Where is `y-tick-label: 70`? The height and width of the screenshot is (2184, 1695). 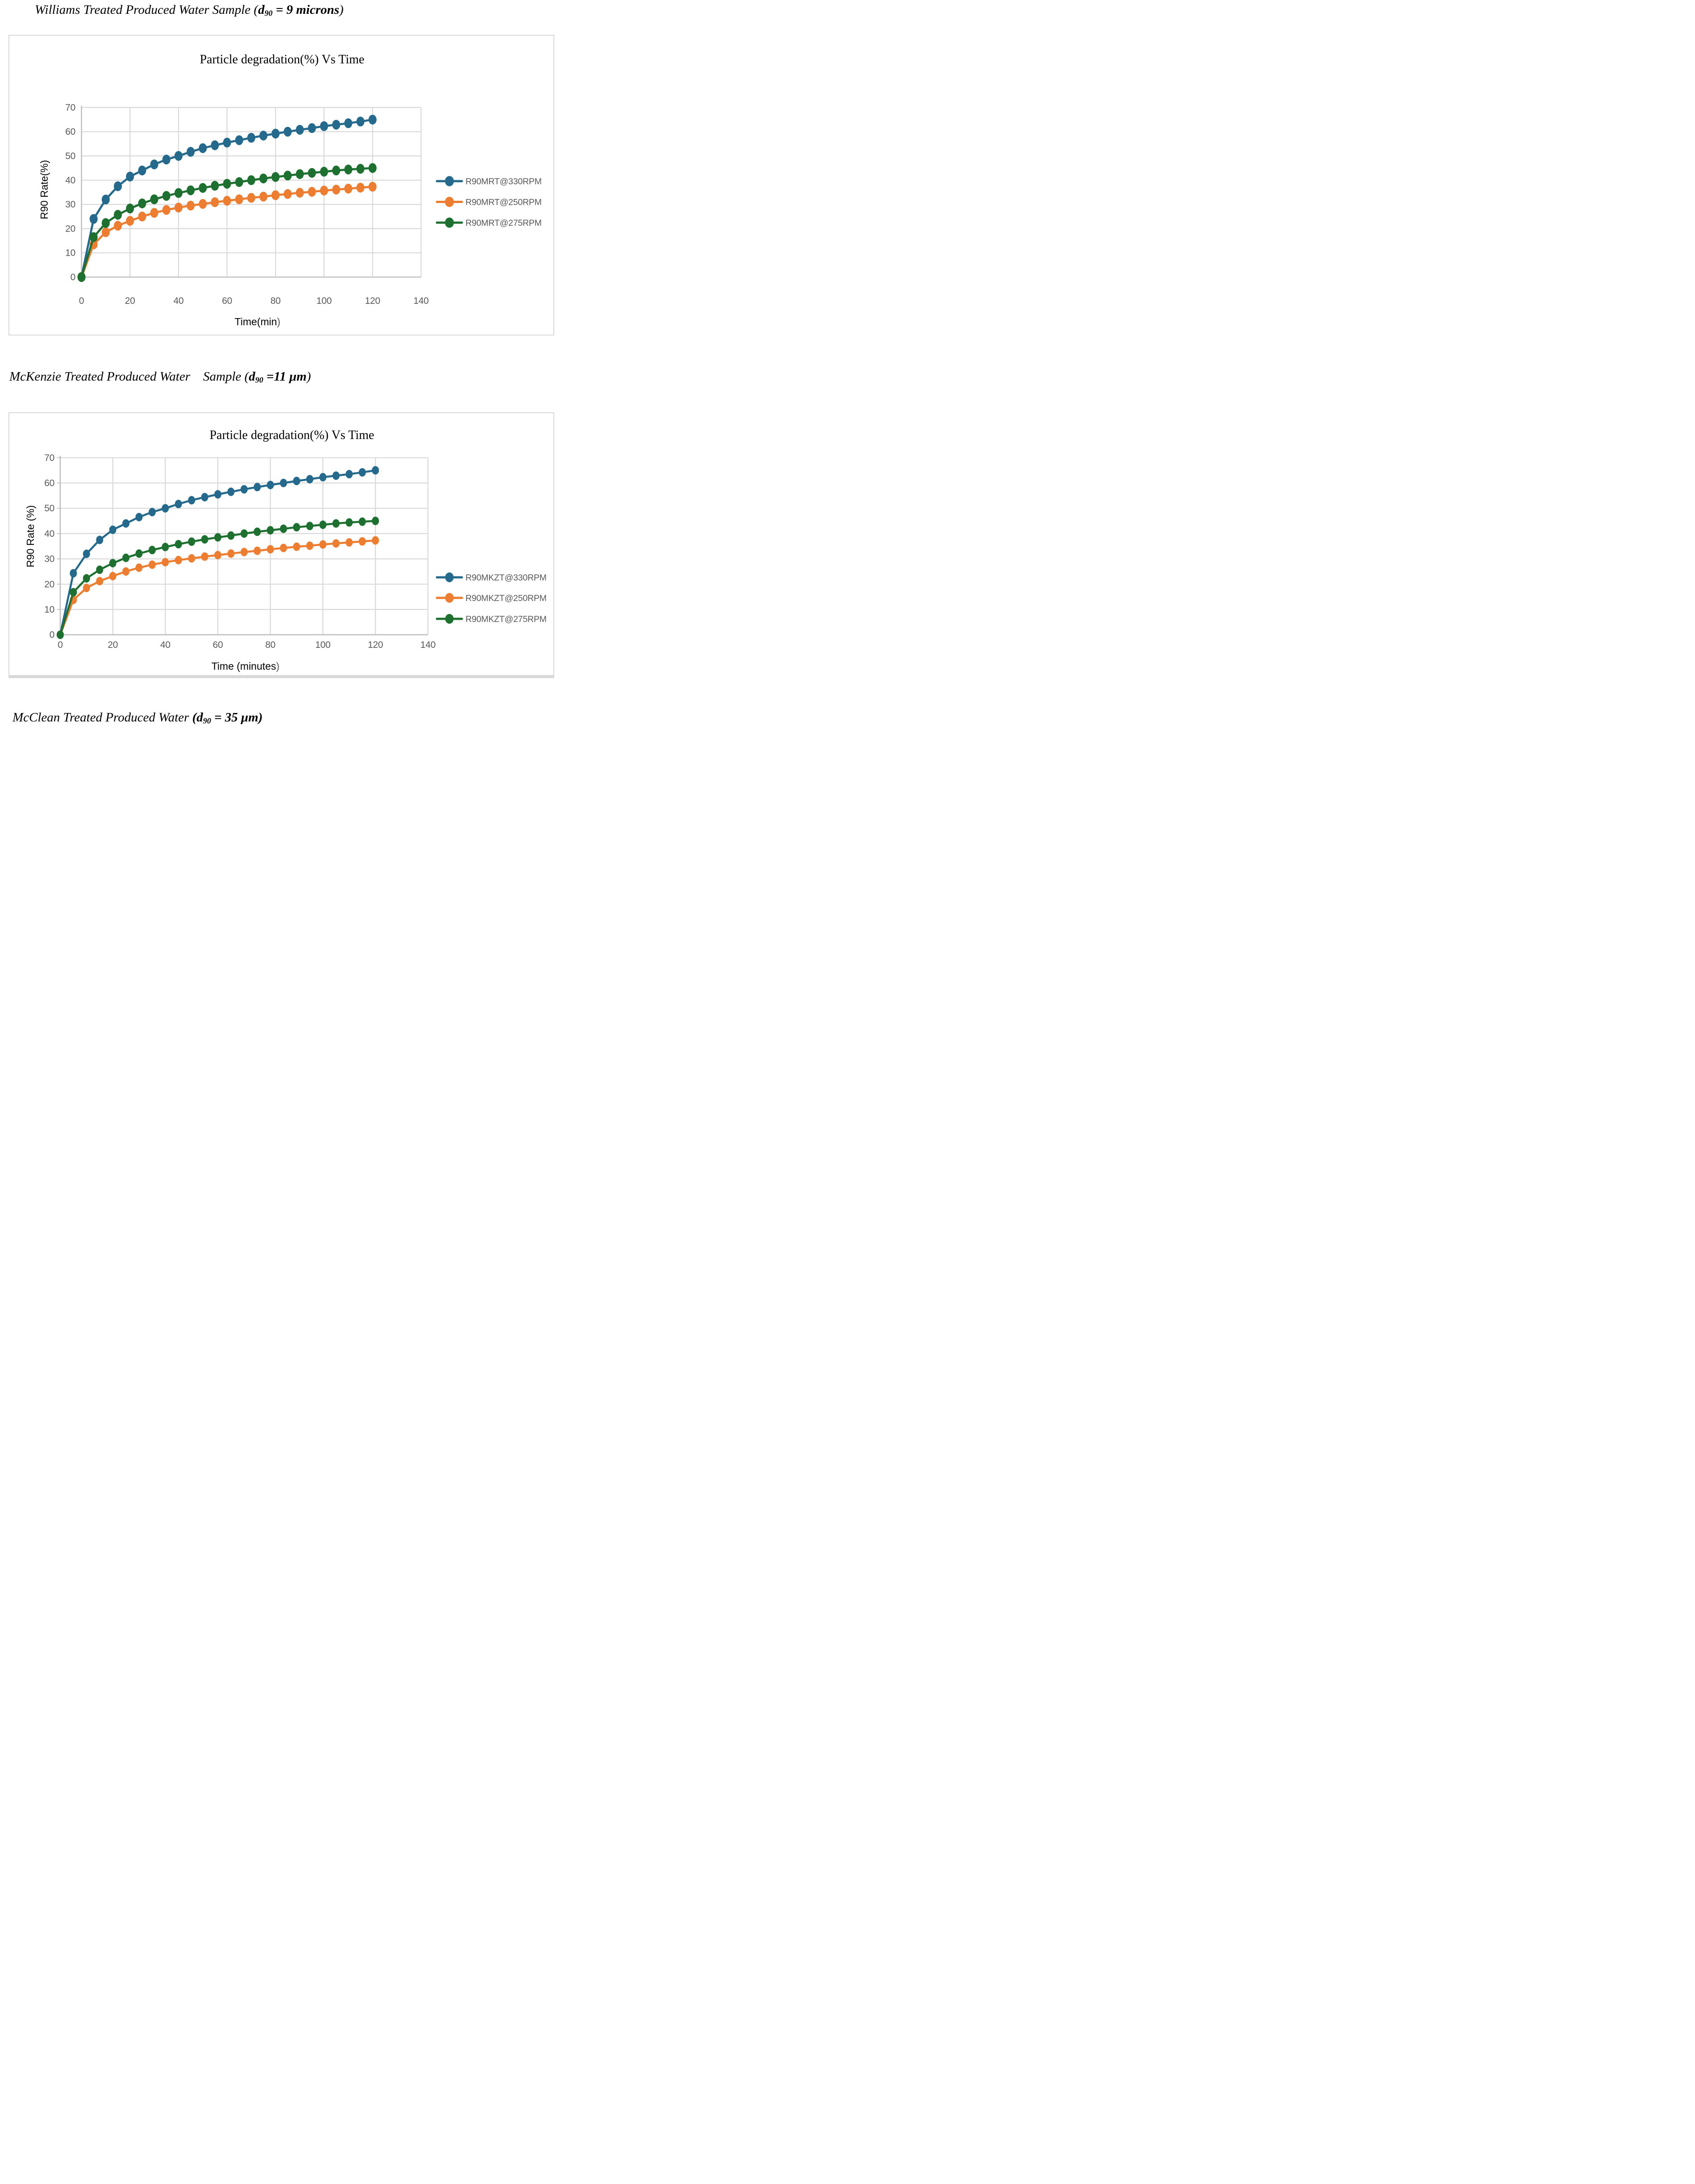 y-tick-label: 70 is located at coordinates (49, 458).